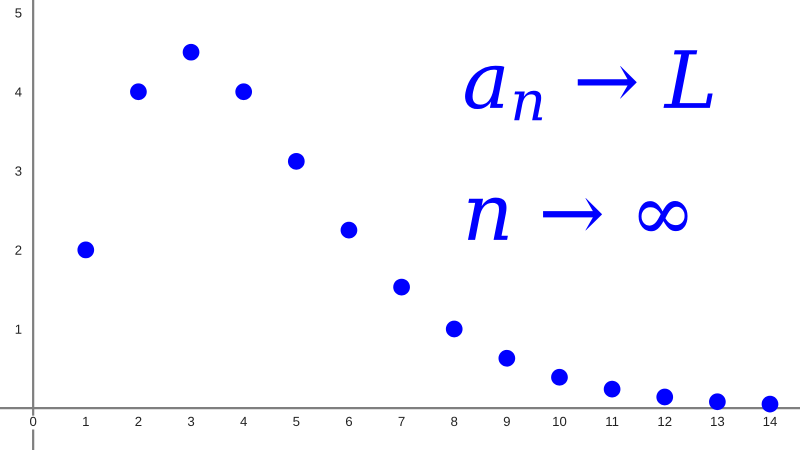 The height and width of the screenshot is (450, 800). Describe the element at coordinates (18, 171) in the screenshot. I see `y-tick-label: 3` at that location.